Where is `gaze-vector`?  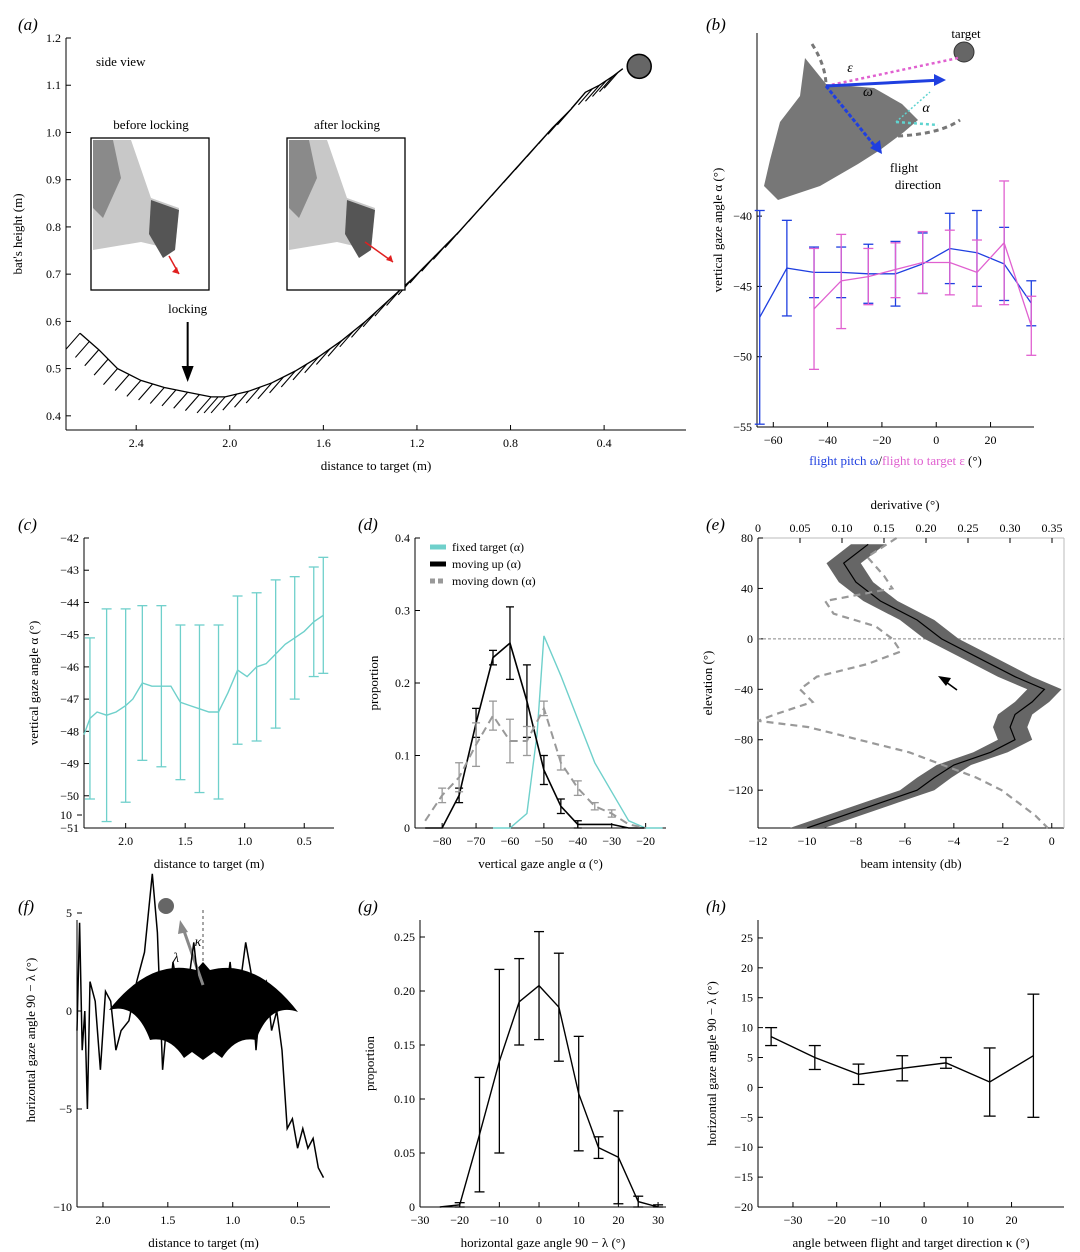
gaze-vector is located at coordinates (193, 956).